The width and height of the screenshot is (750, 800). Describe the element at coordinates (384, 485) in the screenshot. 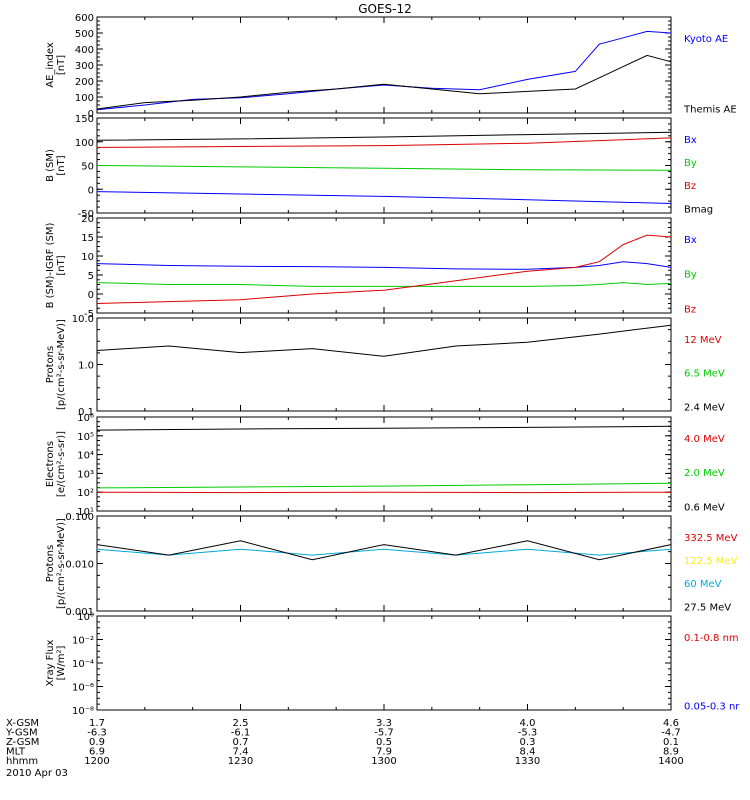

I see `series-line-2-0-mev` at that location.